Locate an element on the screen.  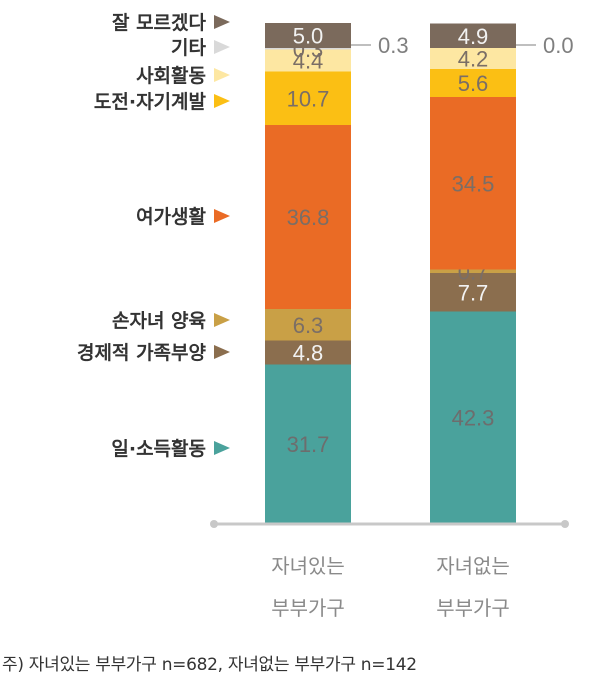
category-label: 자녀있는 is located at coordinates (308, 566).